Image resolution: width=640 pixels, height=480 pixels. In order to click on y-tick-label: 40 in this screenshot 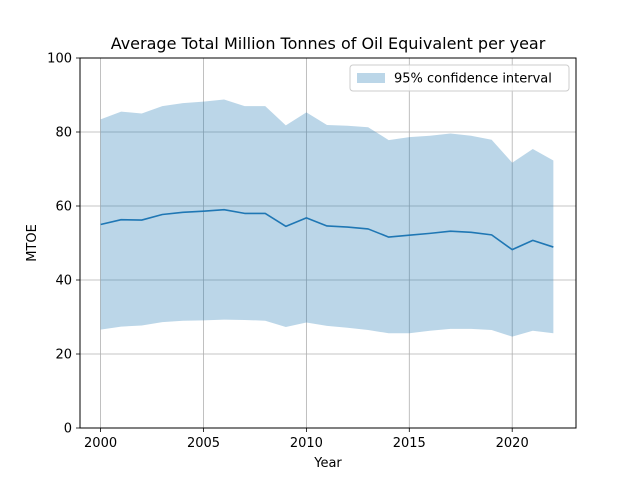, I will do `click(63, 281)`.